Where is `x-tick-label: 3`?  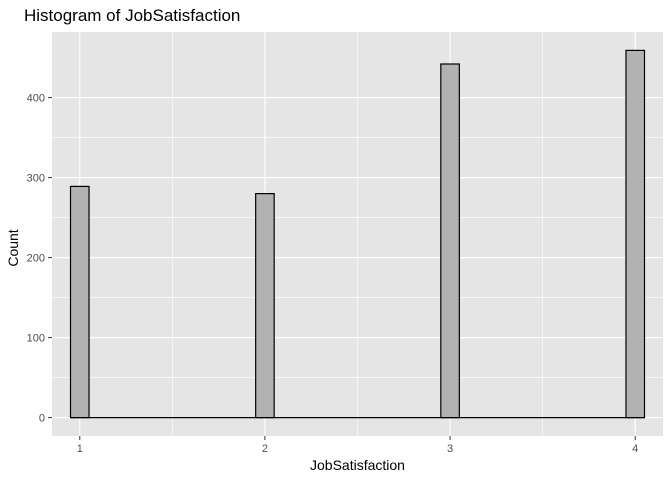 x-tick-label: 3 is located at coordinates (450, 449).